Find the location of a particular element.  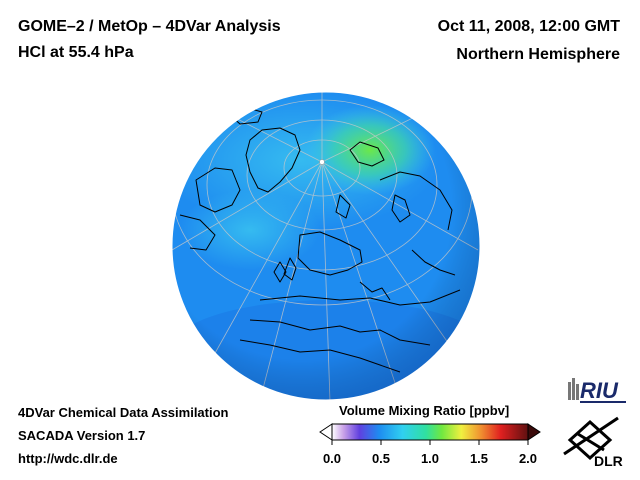

footer-system: 4DVar Chemical Data Assimilation is located at coordinates (123, 412).